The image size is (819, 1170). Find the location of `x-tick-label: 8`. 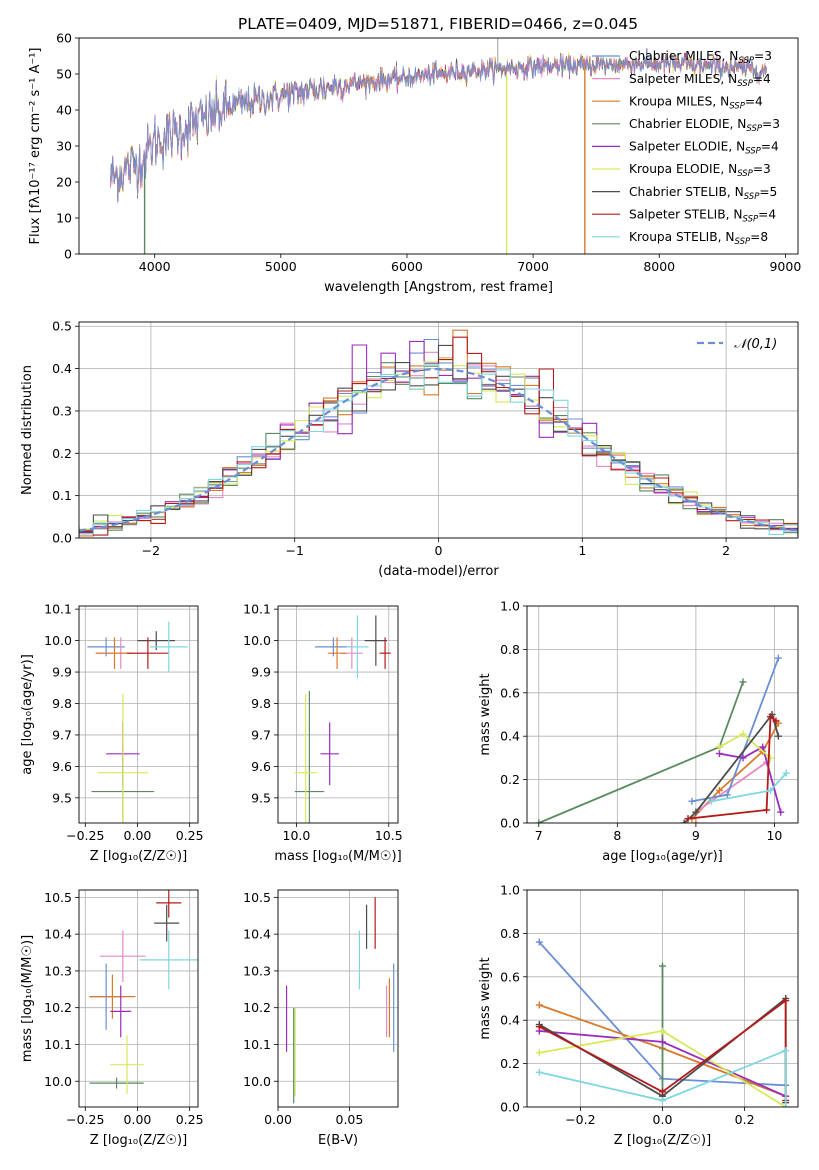

x-tick-label: 8 is located at coordinates (617, 835).